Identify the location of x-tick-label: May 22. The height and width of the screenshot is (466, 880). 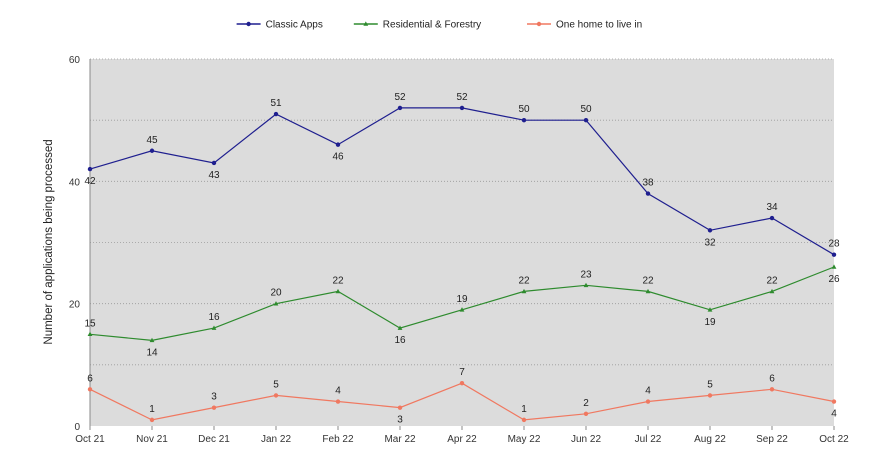
(524, 439).